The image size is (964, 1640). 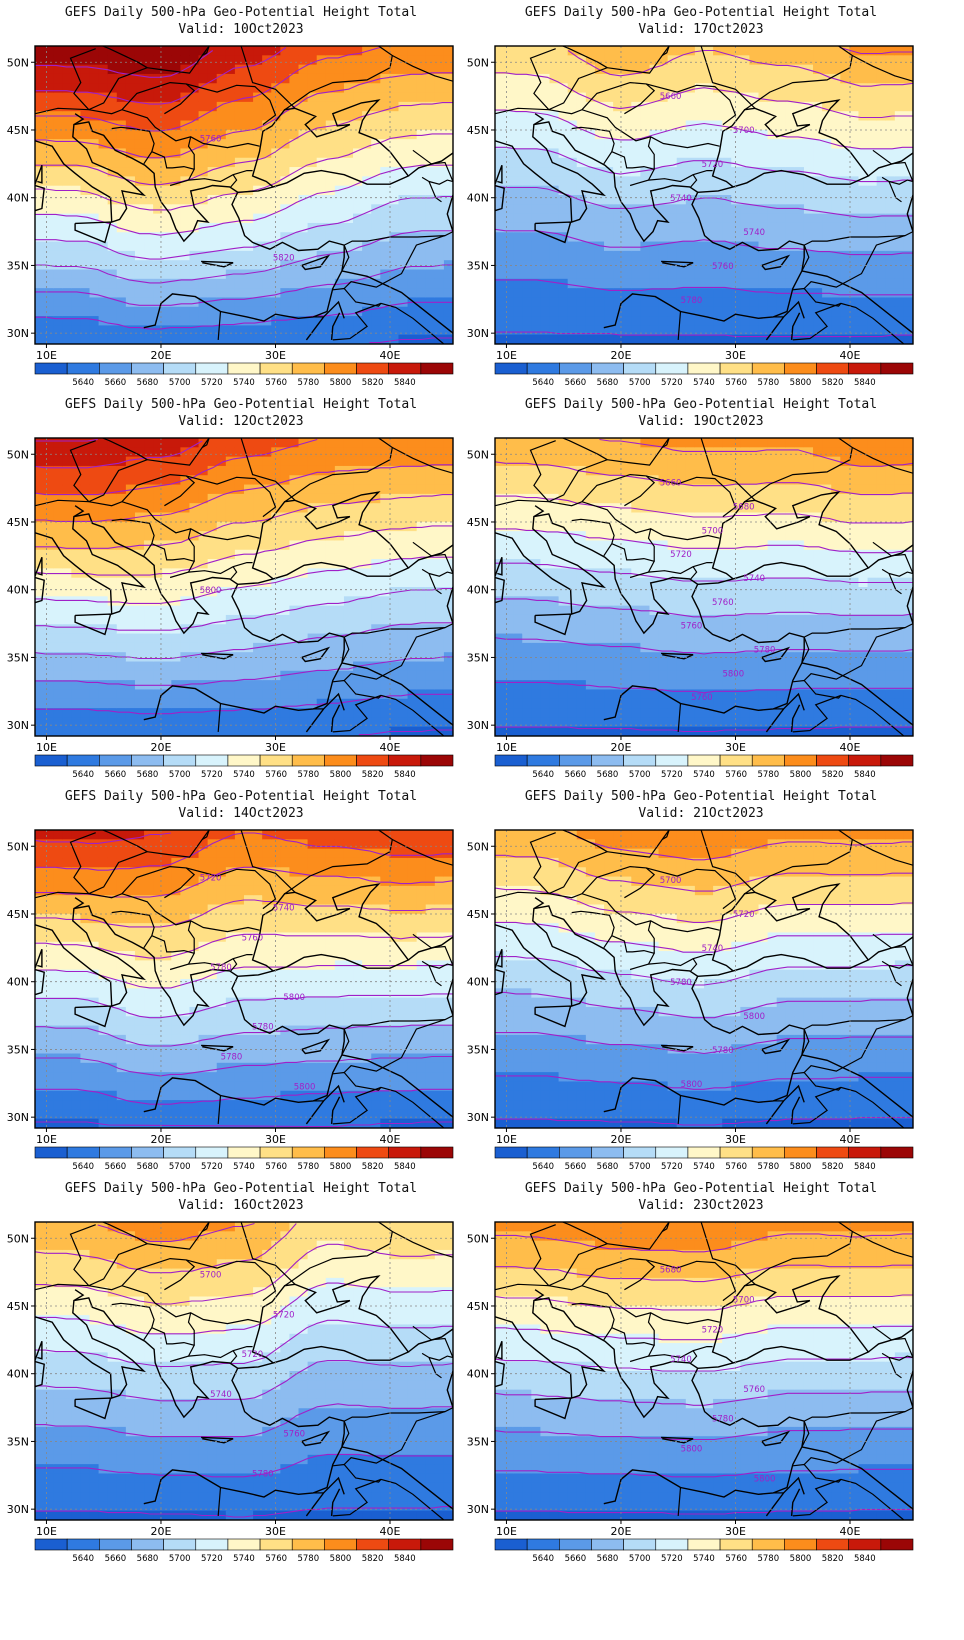 I want to click on lat-label: 45N, so click(x=18, y=522).